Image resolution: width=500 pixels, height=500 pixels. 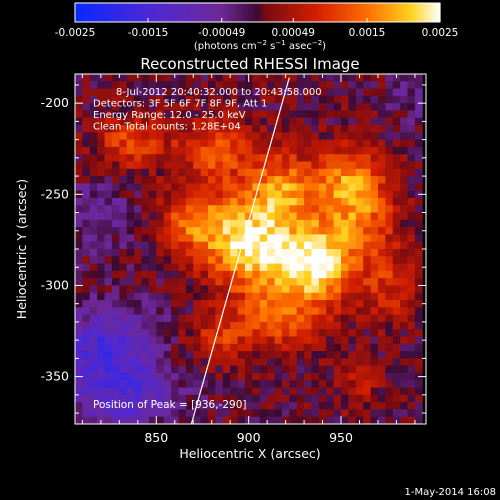 What do you see at coordinates (167, 127) in the screenshot?
I see `annotation-line: Clean Total counts: 1.28E+04` at bounding box center [167, 127].